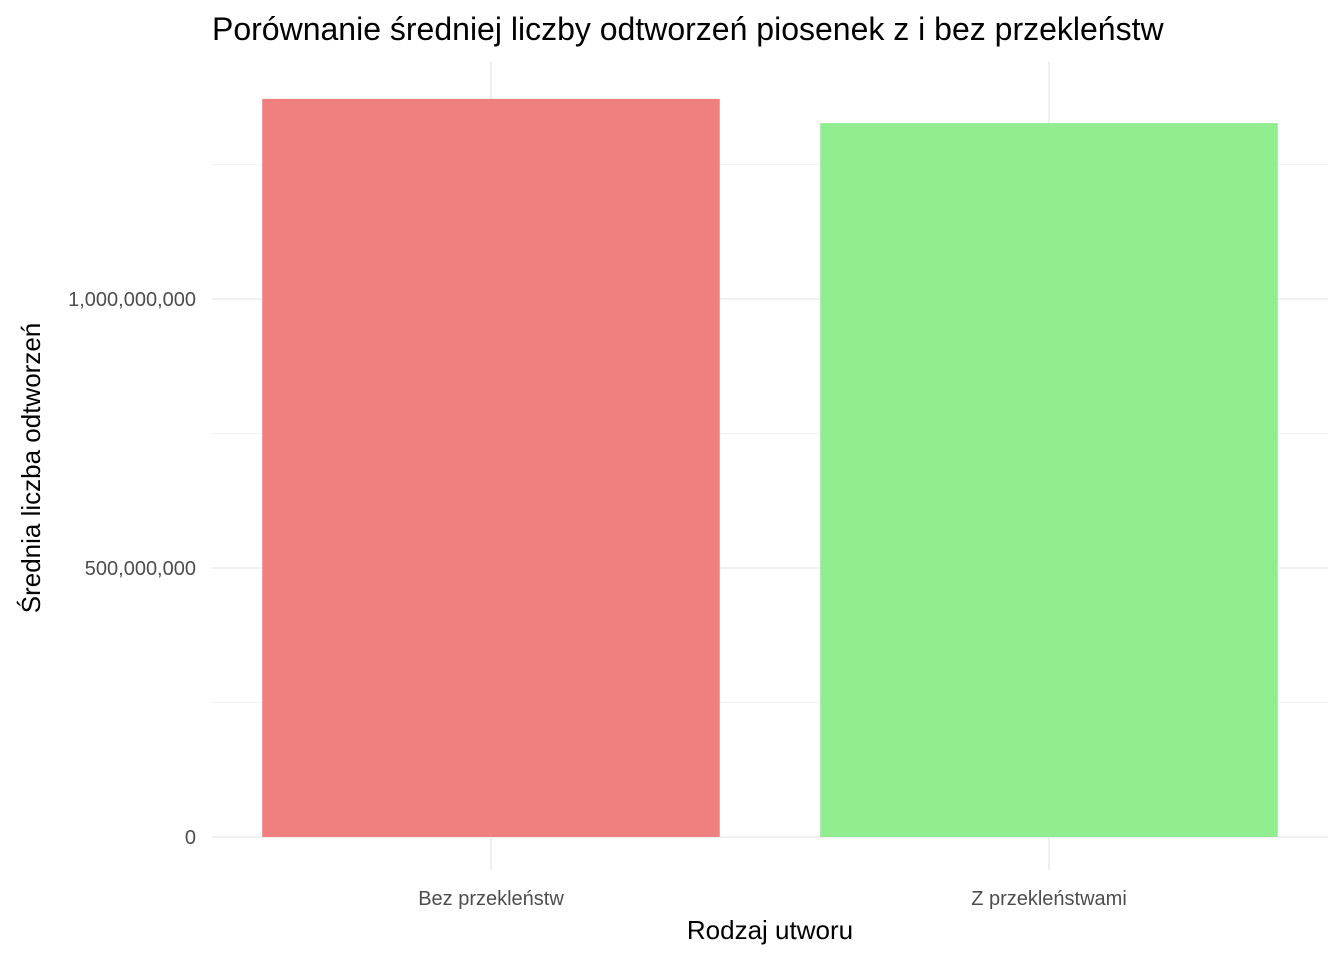  What do you see at coordinates (770, 930) in the screenshot?
I see `x-axis-title: Rodzaj utworu` at bounding box center [770, 930].